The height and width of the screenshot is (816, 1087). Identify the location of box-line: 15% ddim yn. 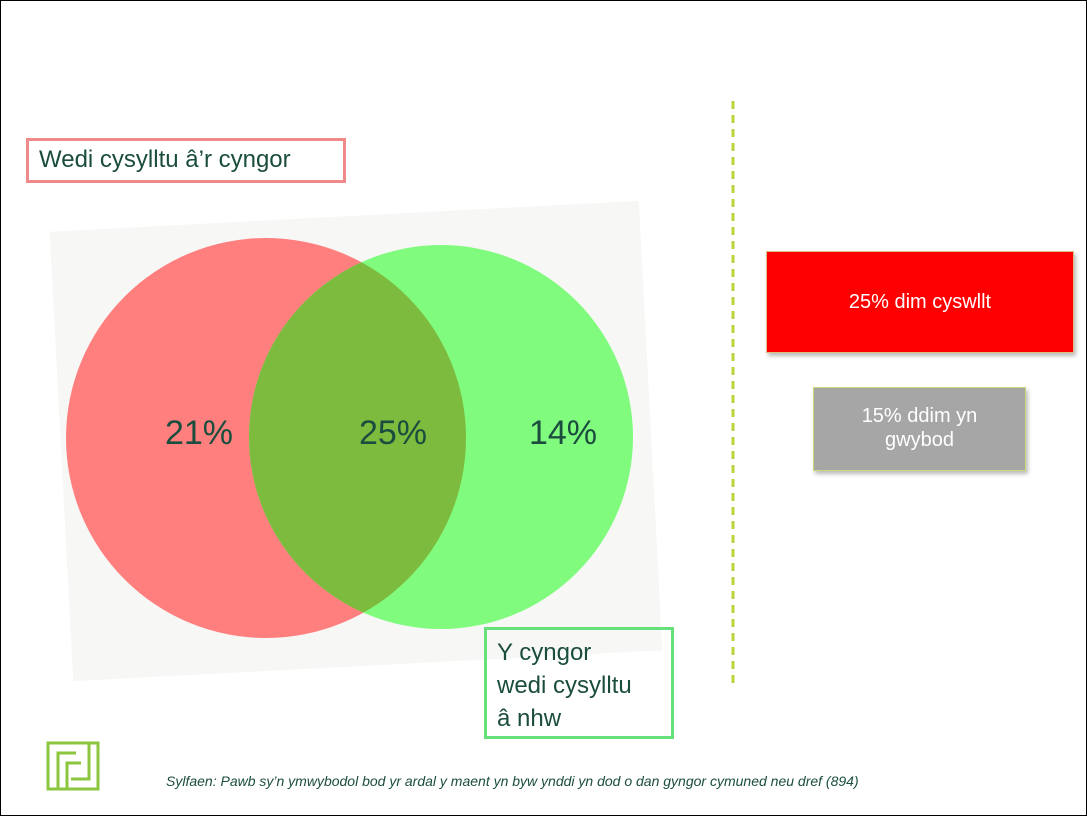
(919, 416).